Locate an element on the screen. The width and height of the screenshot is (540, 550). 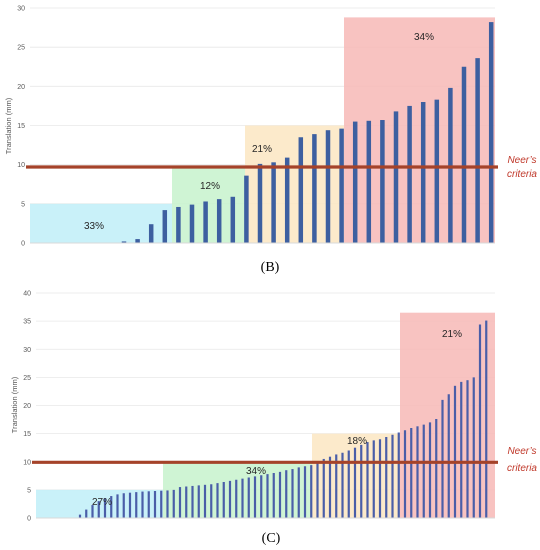
y-tick-label: 35 is located at coordinates (27, 322).